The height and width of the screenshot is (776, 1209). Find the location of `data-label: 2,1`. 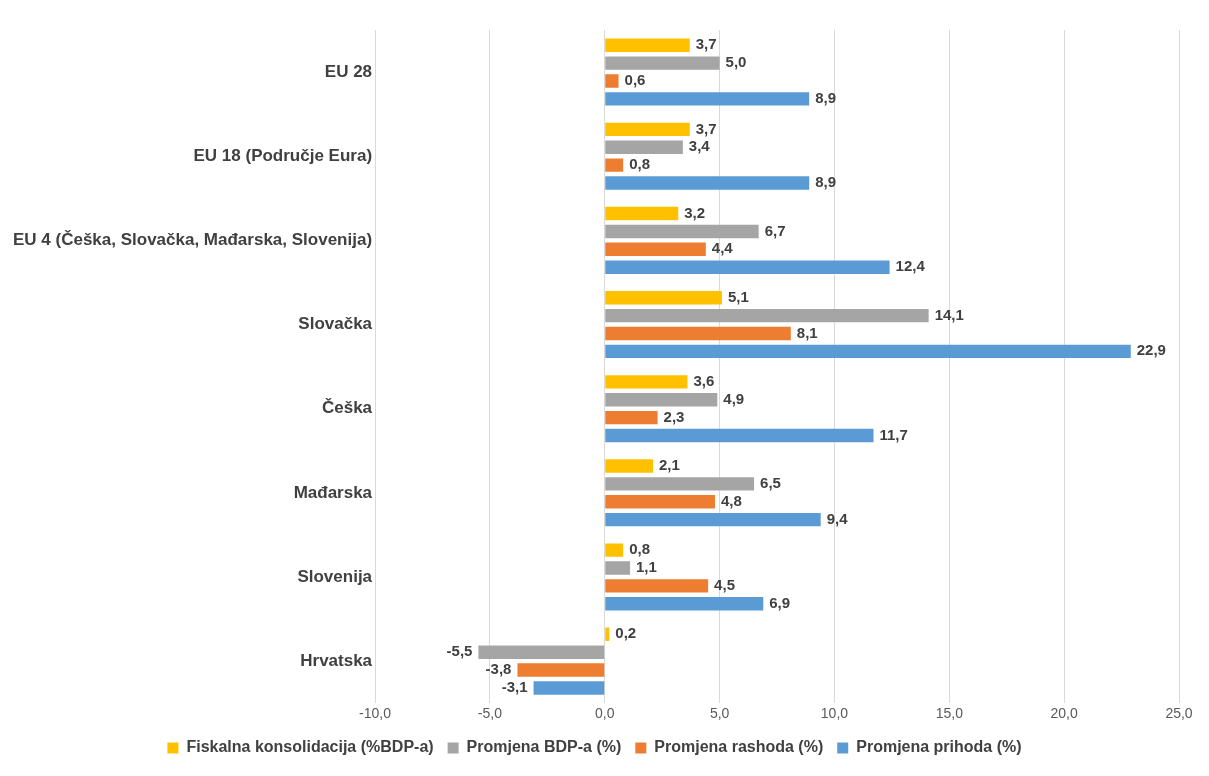

data-label: 2,1 is located at coordinates (669, 465).